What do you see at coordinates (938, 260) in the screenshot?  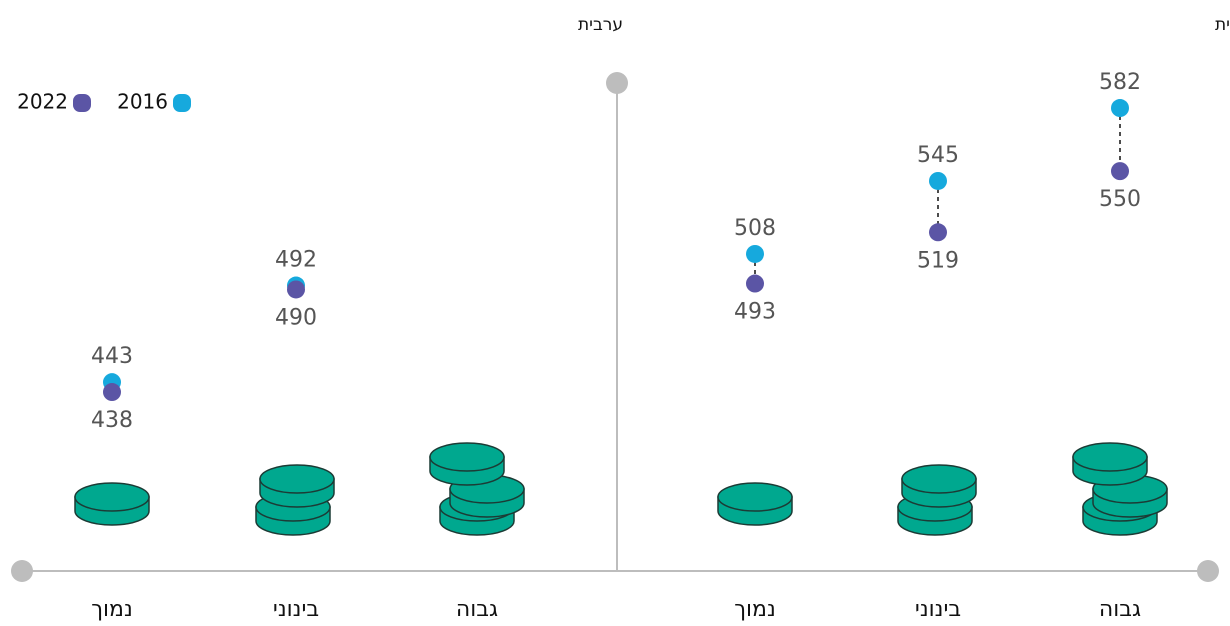 I see `value-label: 519` at bounding box center [938, 260].